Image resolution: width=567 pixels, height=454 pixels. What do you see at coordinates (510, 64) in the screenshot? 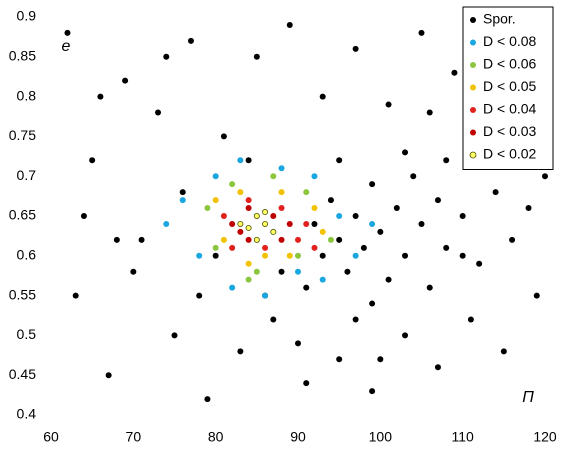
I see `legend-label: D < 0.06` at bounding box center [510, 64].